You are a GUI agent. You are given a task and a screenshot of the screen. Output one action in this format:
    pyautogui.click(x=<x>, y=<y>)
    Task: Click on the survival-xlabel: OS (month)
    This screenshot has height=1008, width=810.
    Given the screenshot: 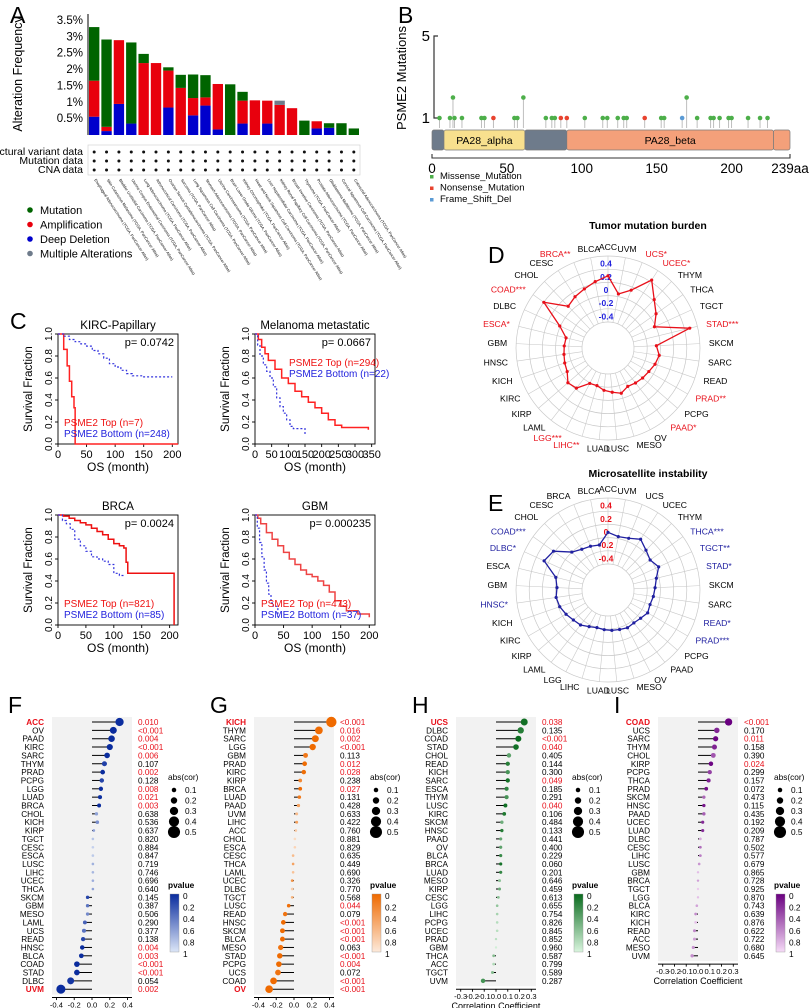 What is the action you would take?
    pyautogui.click(x=315, y=467)
    